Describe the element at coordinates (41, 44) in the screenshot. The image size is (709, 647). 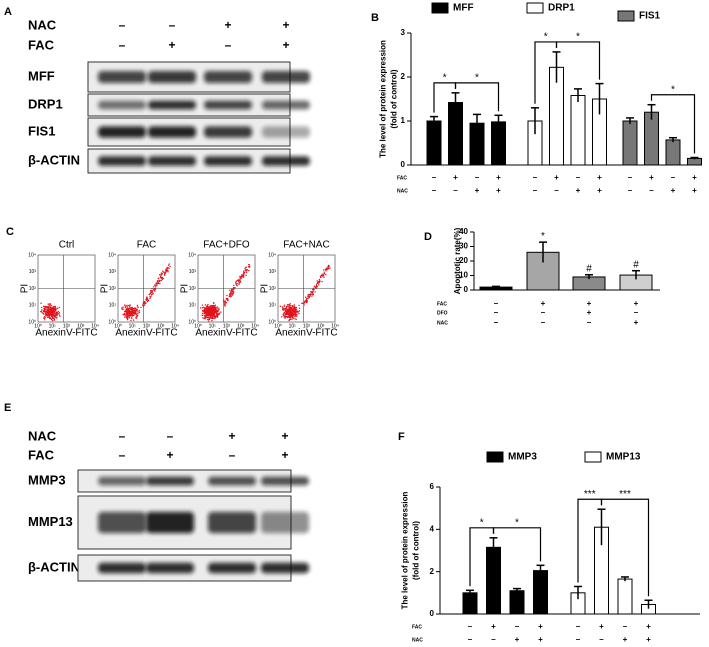
I see `condition-label: FAC` at that location.